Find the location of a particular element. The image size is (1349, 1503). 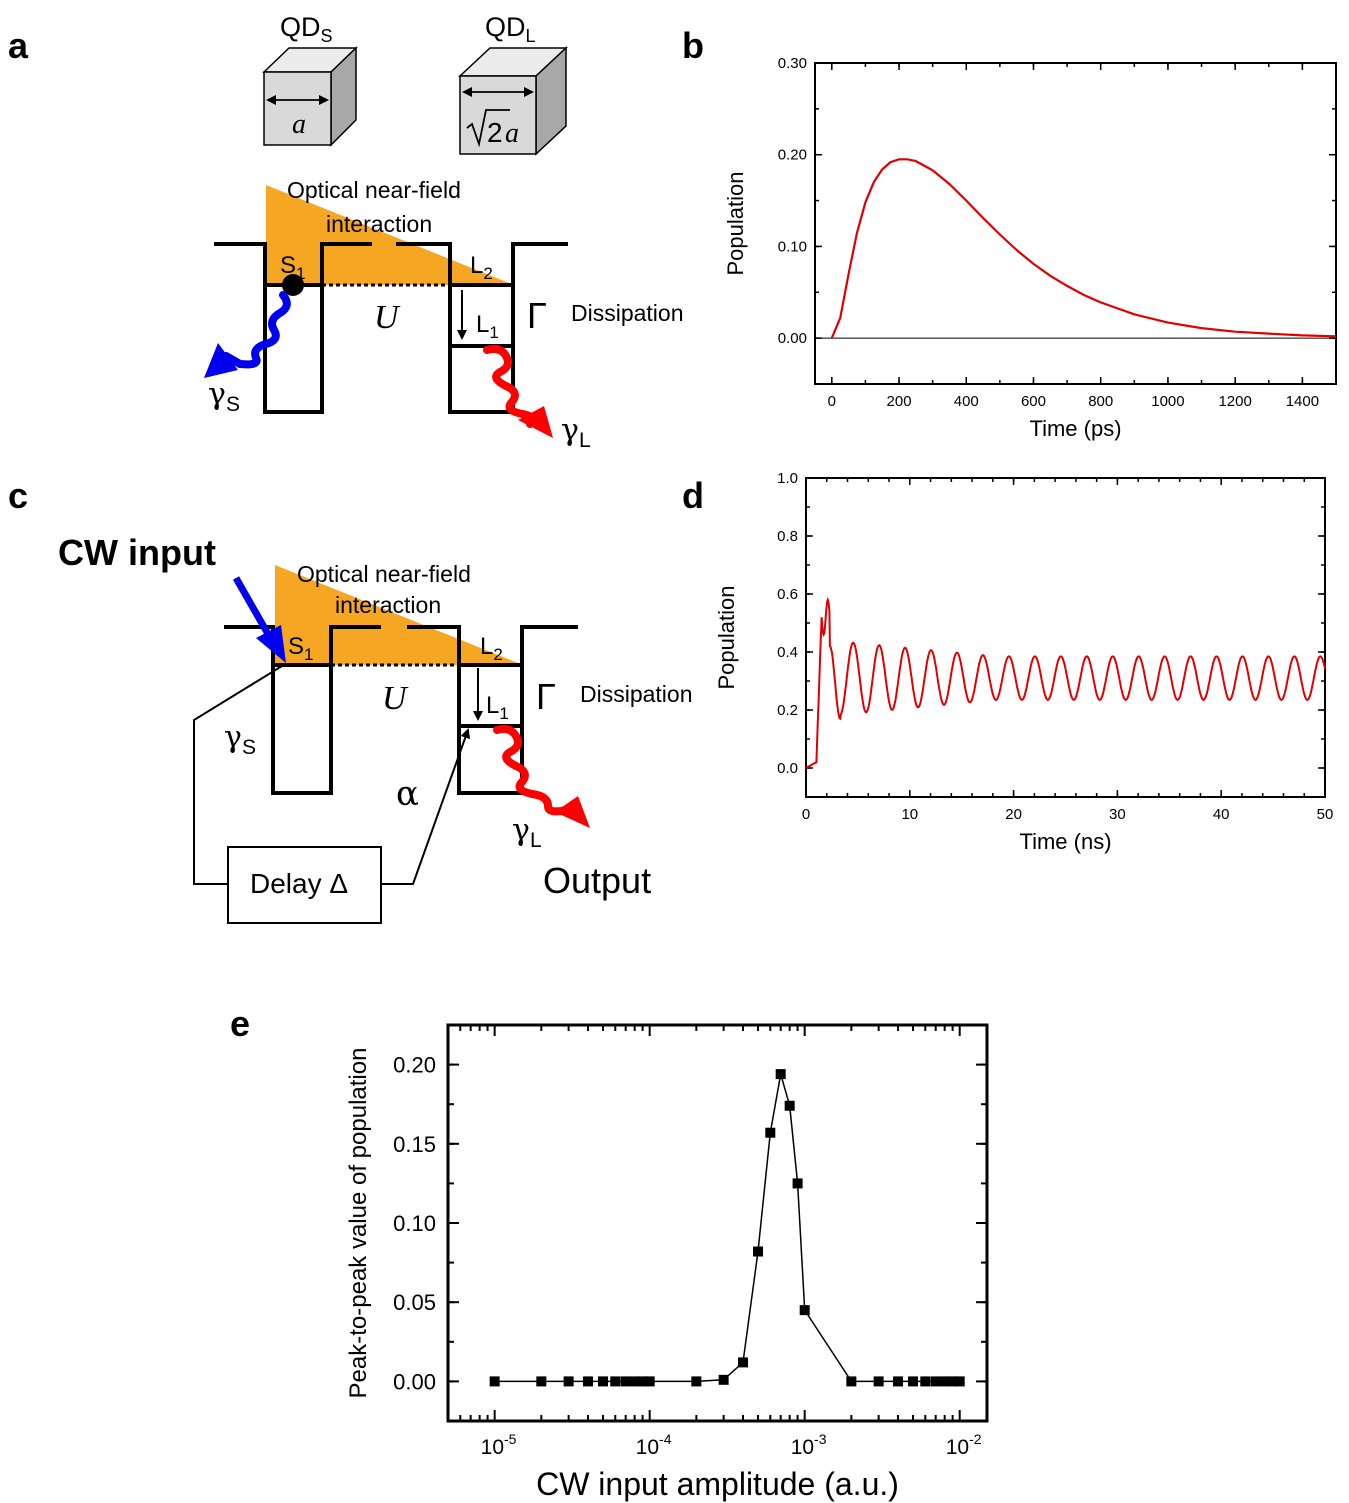

red-arrow-head is located at coordinates (535, 422).